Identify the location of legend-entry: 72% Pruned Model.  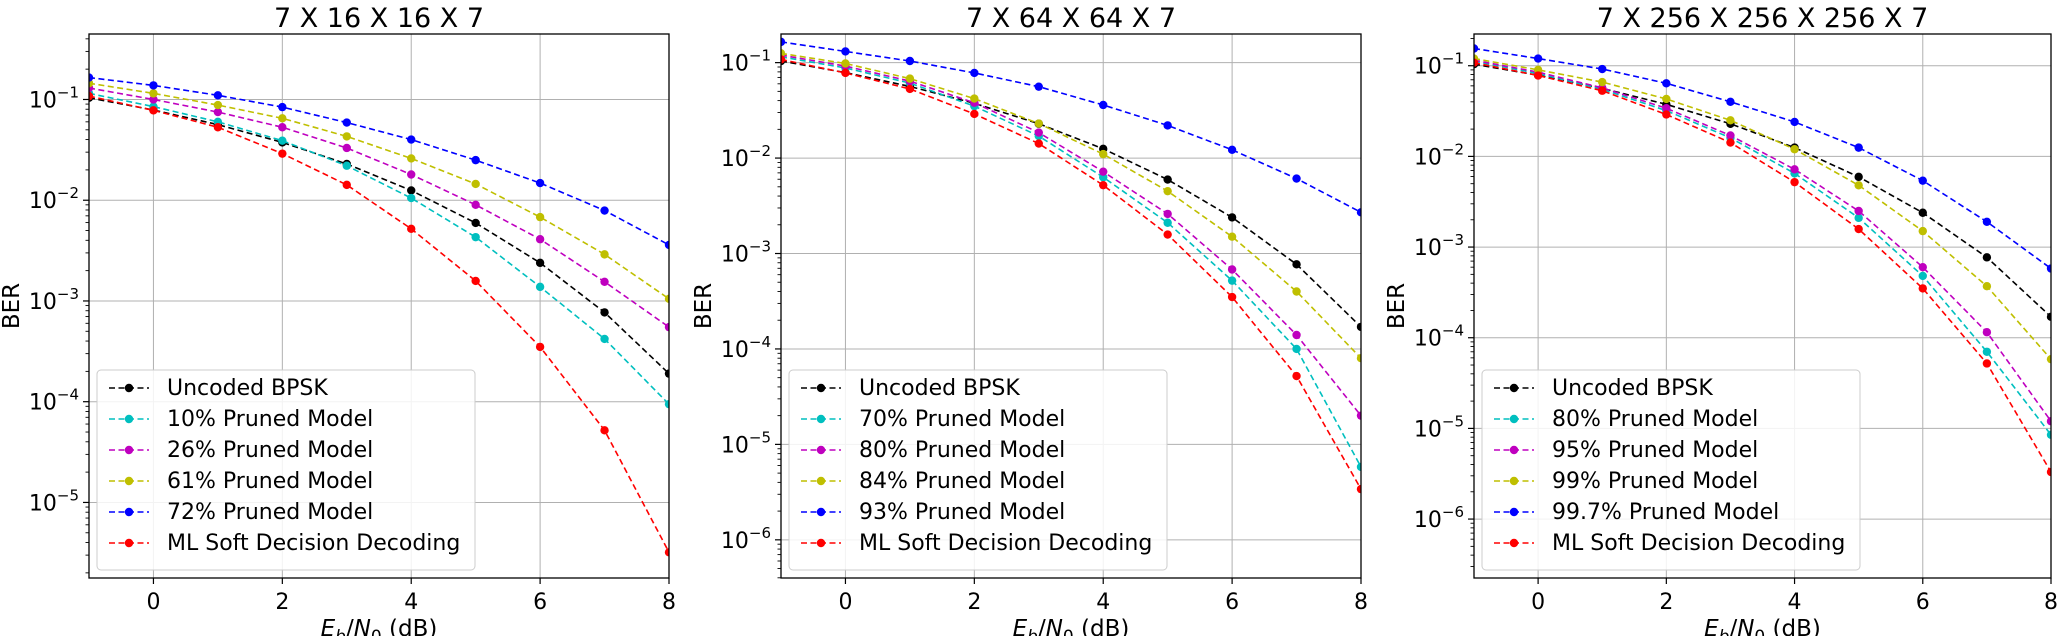
(241, 512).